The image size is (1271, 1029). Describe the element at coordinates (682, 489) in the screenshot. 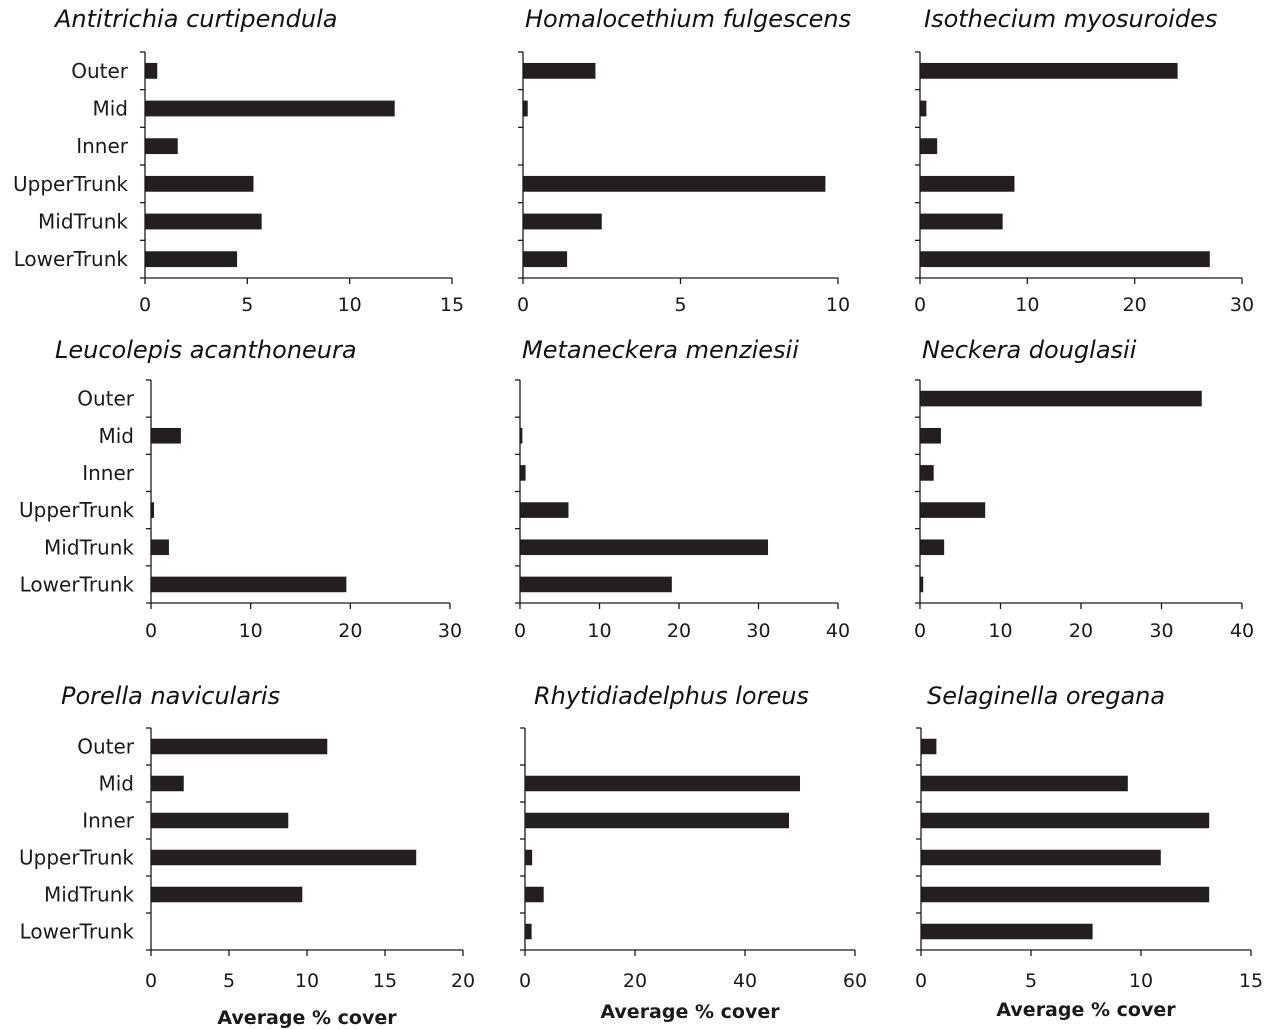

I see `chart-panel: Metaneckera menziesii 0 10 20 30 40` at that location.